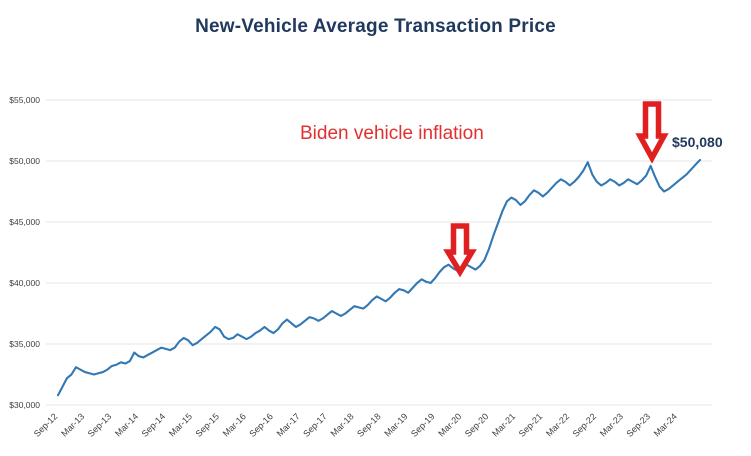 The image size is (751, 456). Describe the element at coordinates (449, 424) in the screenshot. I see `x-axis-tick-label: Mar-20` at that location.